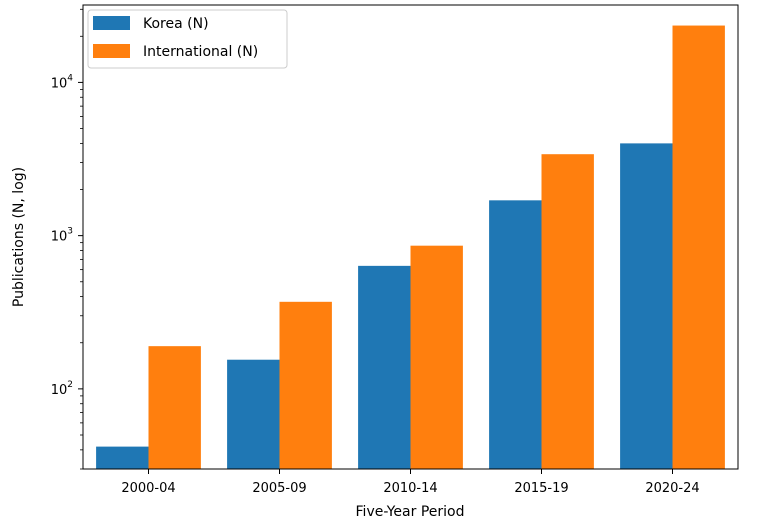  I want to click on x-axis-ticks: 2000-04 2005-09 2010-14 2015-19 2020-24, so click(410, 482).